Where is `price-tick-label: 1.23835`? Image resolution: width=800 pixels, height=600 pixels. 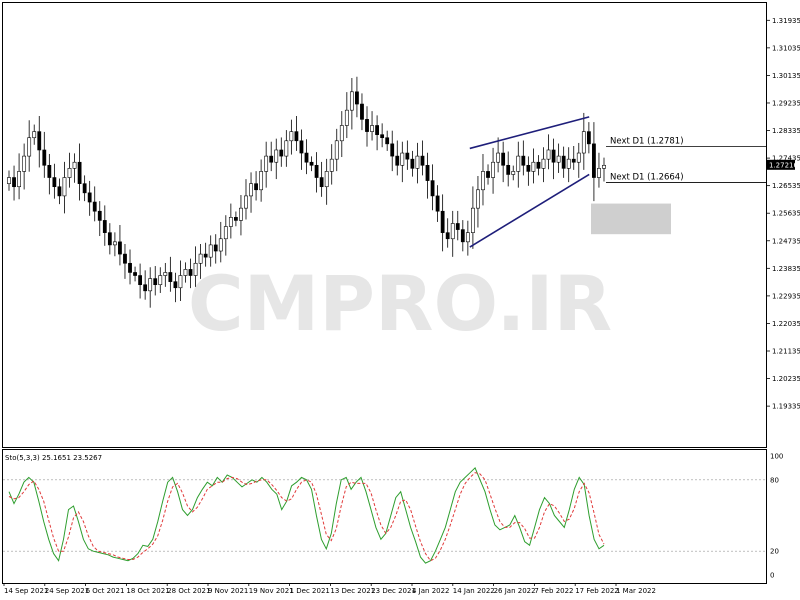
price-tick-label: 1.23835 is located at coordinates (786, 269).